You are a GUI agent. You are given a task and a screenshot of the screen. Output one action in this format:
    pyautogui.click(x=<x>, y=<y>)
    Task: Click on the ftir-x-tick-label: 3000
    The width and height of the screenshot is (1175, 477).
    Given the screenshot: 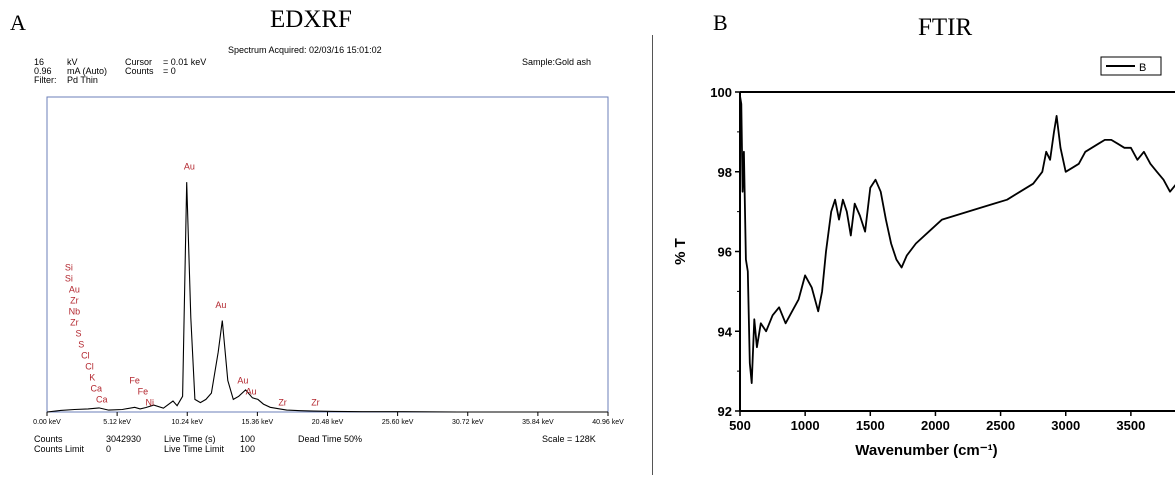 What is the action you would take?
    pyautogui.click(x=1065, y=425)
    